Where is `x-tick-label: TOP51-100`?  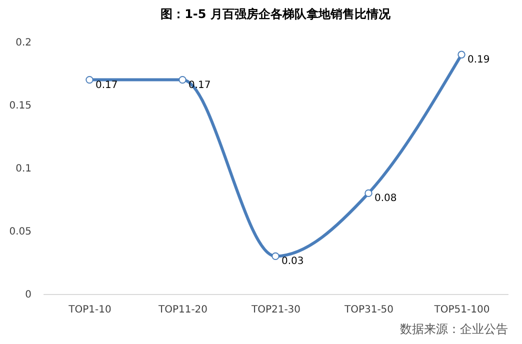
x-tick-label: TOP51-100 is located at coordinates (461, 310).